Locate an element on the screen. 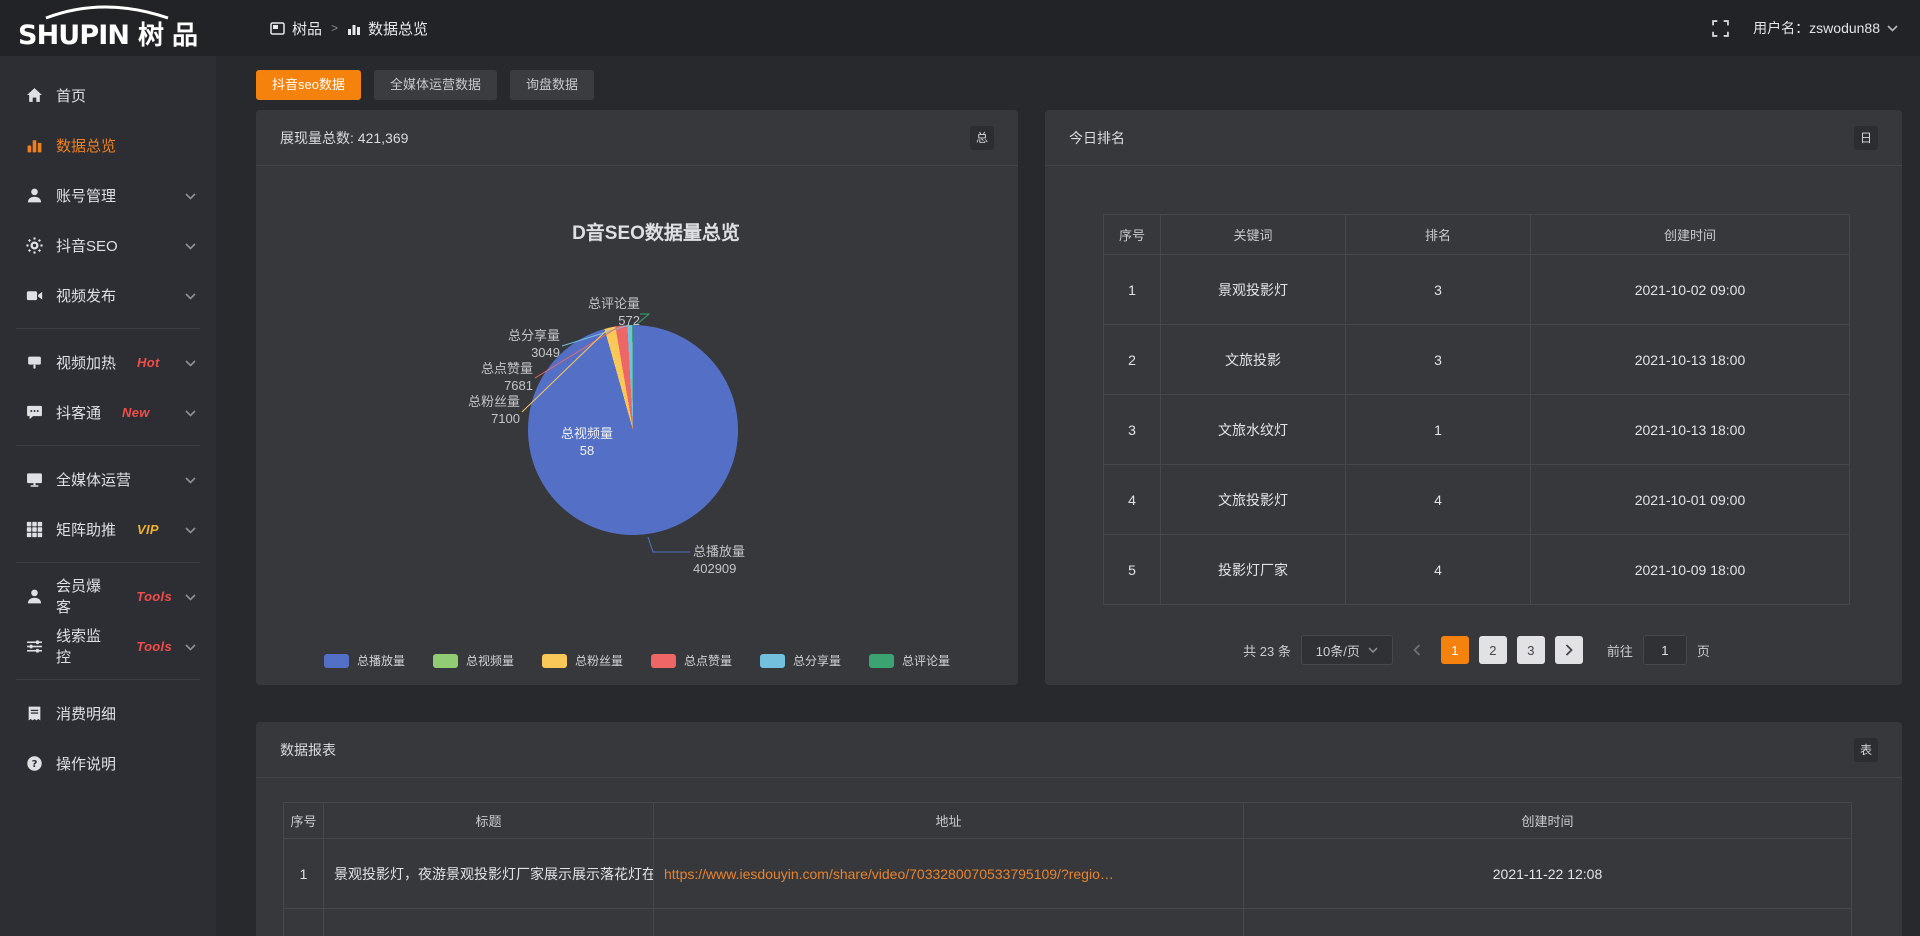 Image resolution: width=1920 pixels, height=936 pixels. tab-inquiry-data: 询盘数据 is located at coordinates (551, 85).